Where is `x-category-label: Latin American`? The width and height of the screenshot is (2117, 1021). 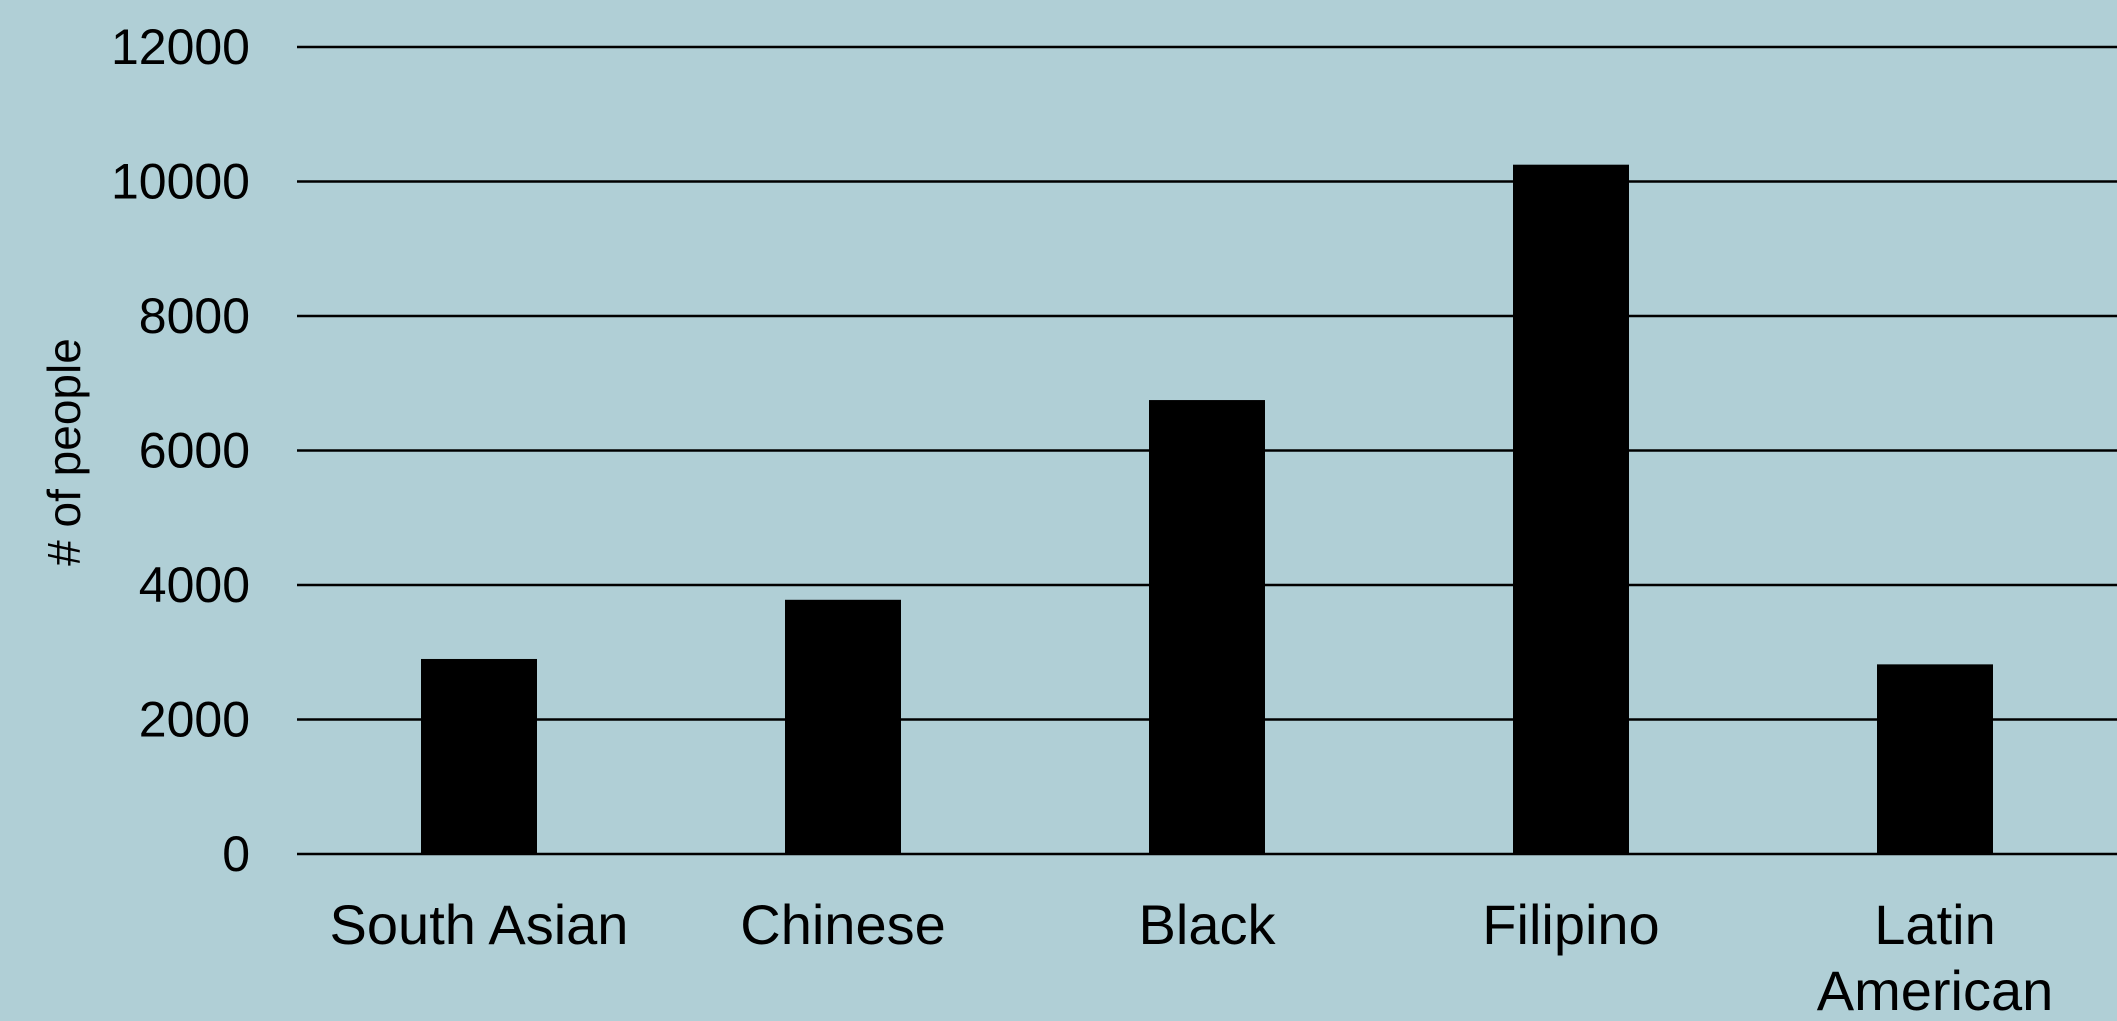
x-category-label: Latin American is located at coordinates (1935, 954).